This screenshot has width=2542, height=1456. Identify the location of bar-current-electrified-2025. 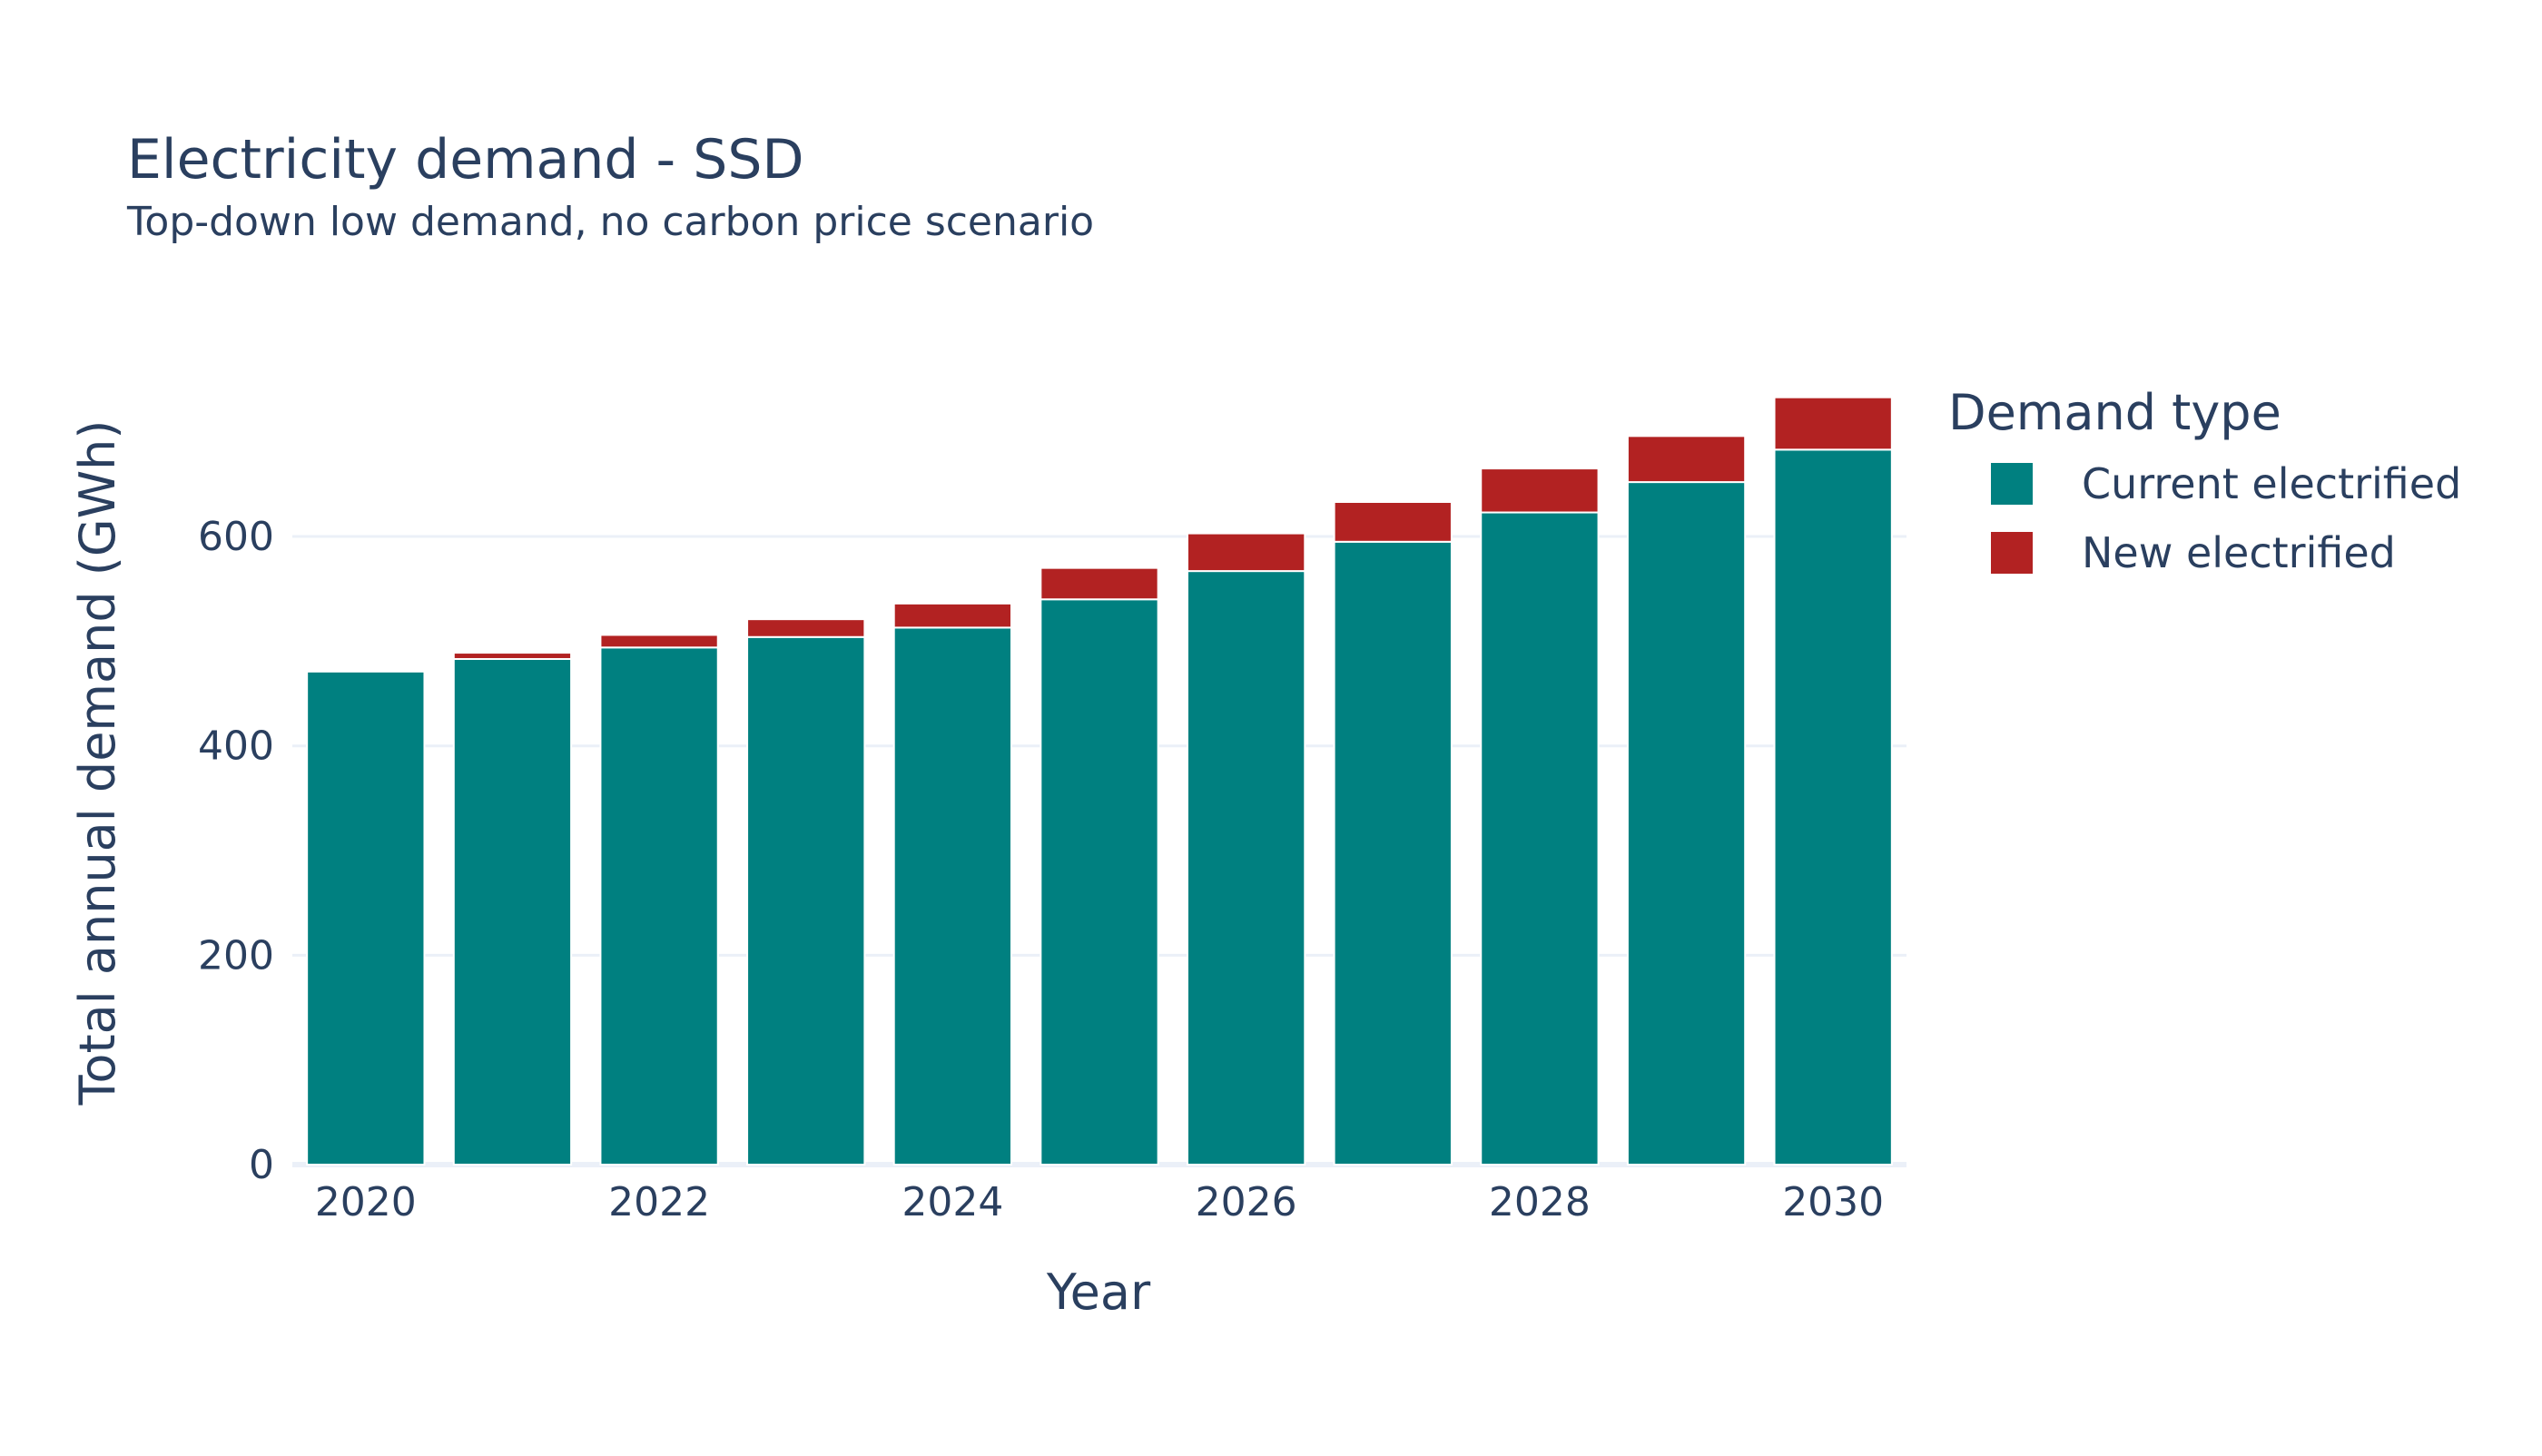
(1099, 882).